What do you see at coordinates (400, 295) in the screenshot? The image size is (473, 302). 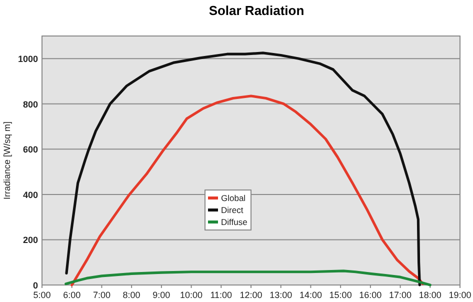 I see `x-tick-label: 17:00` at bounding box center [400, 295].